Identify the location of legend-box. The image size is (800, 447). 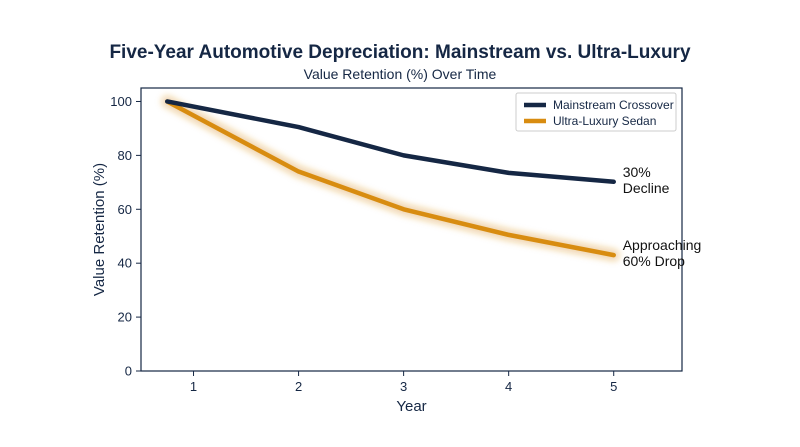
(596, 112).